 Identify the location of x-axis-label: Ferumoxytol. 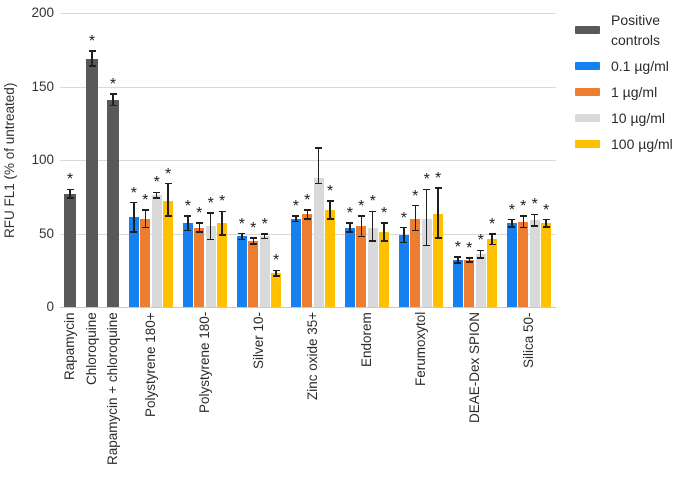
(420, 349).